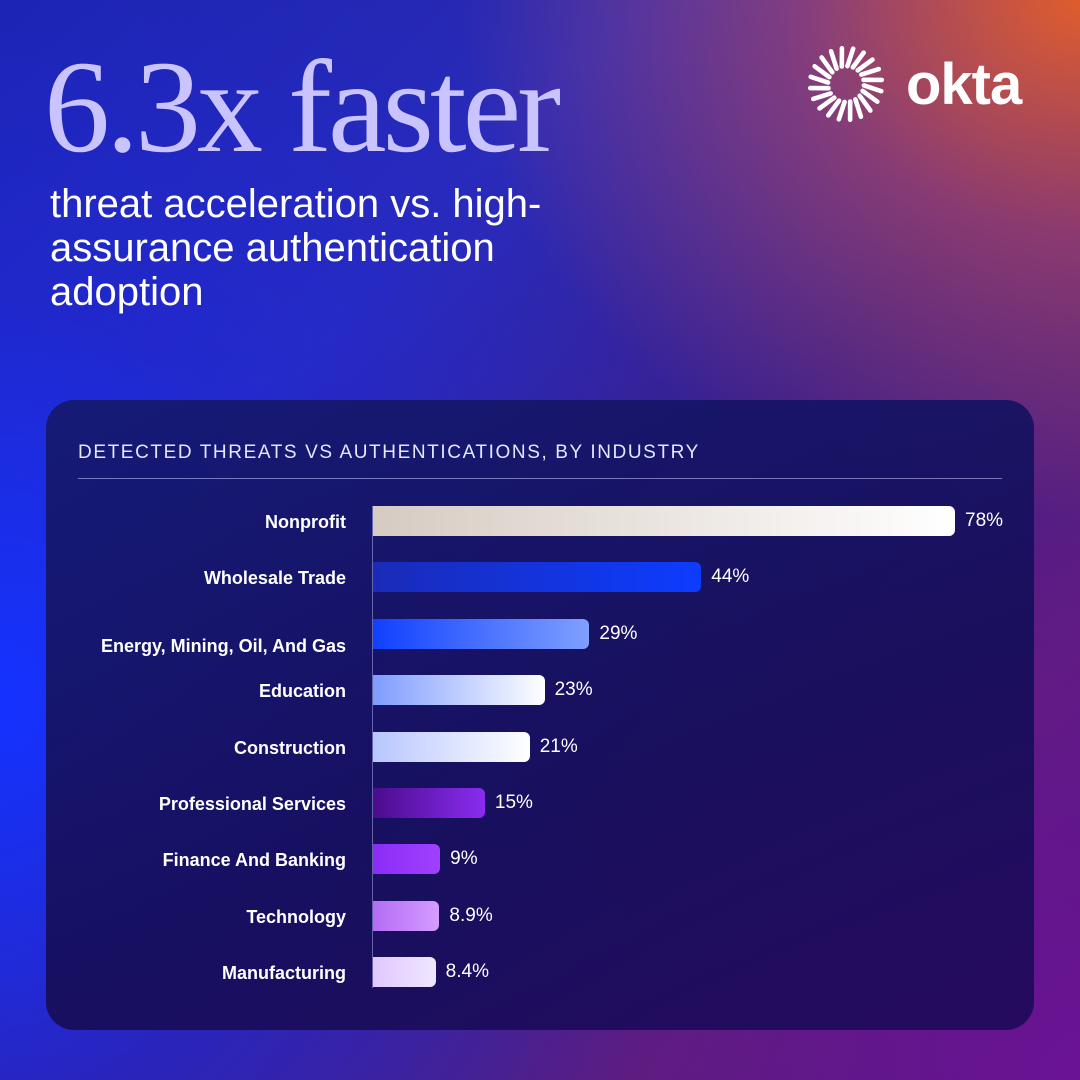 This screenshot has height=1080, width=1080. I want to click on bar-row: Education 23%, so click(540, 691).